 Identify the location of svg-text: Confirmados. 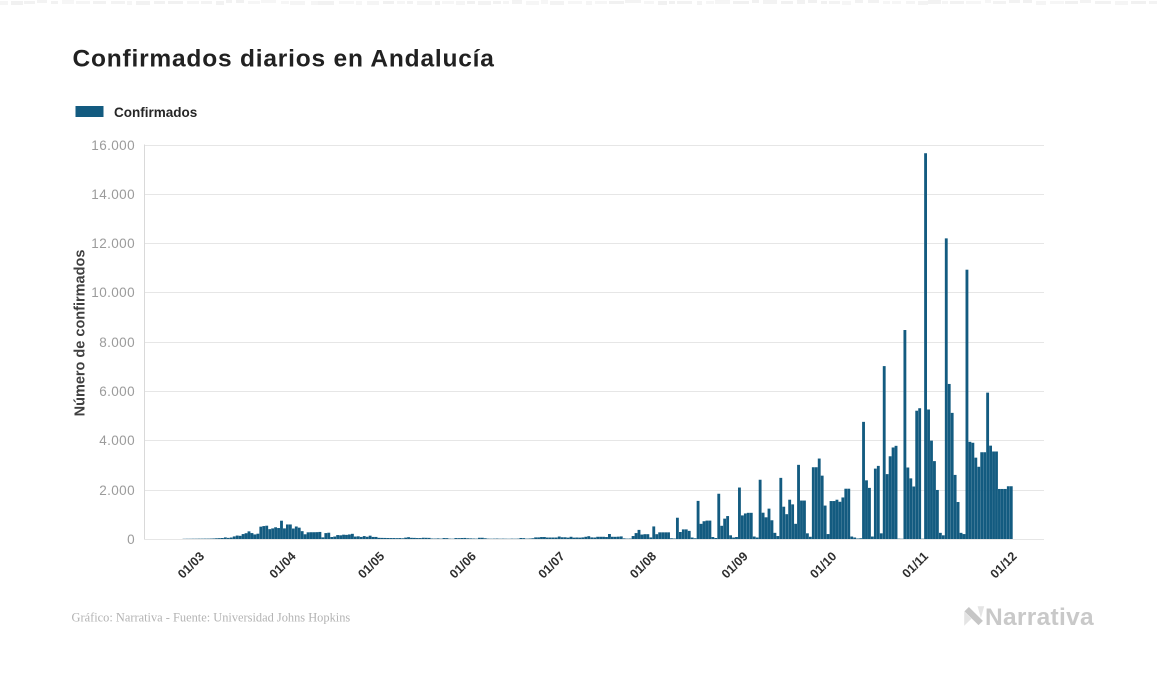
(155, 112).